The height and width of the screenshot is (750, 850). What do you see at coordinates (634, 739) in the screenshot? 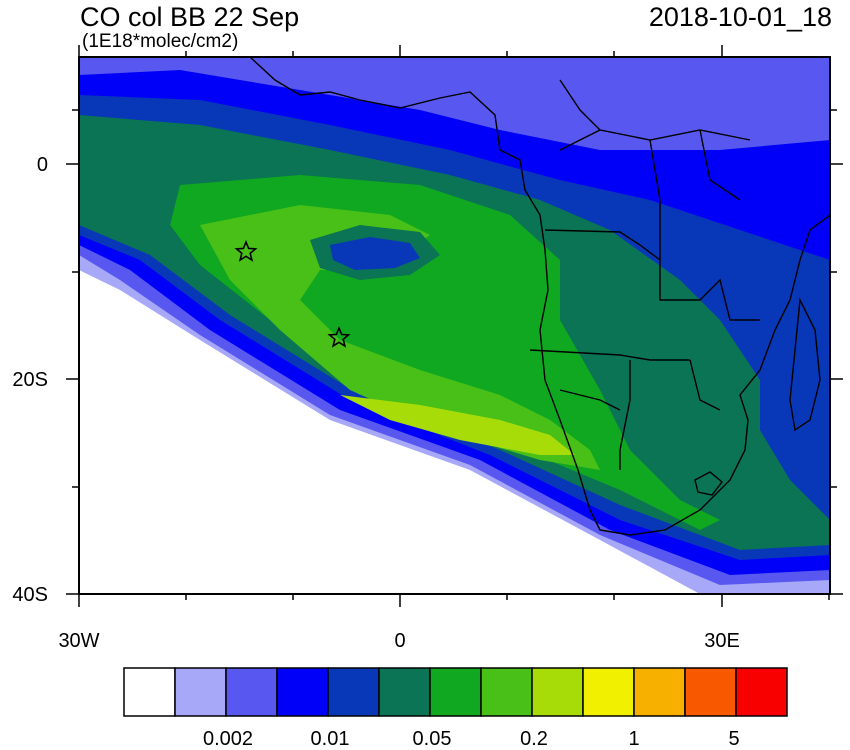
I see `colorbar-label: 1` at bounding box center [634, 739].